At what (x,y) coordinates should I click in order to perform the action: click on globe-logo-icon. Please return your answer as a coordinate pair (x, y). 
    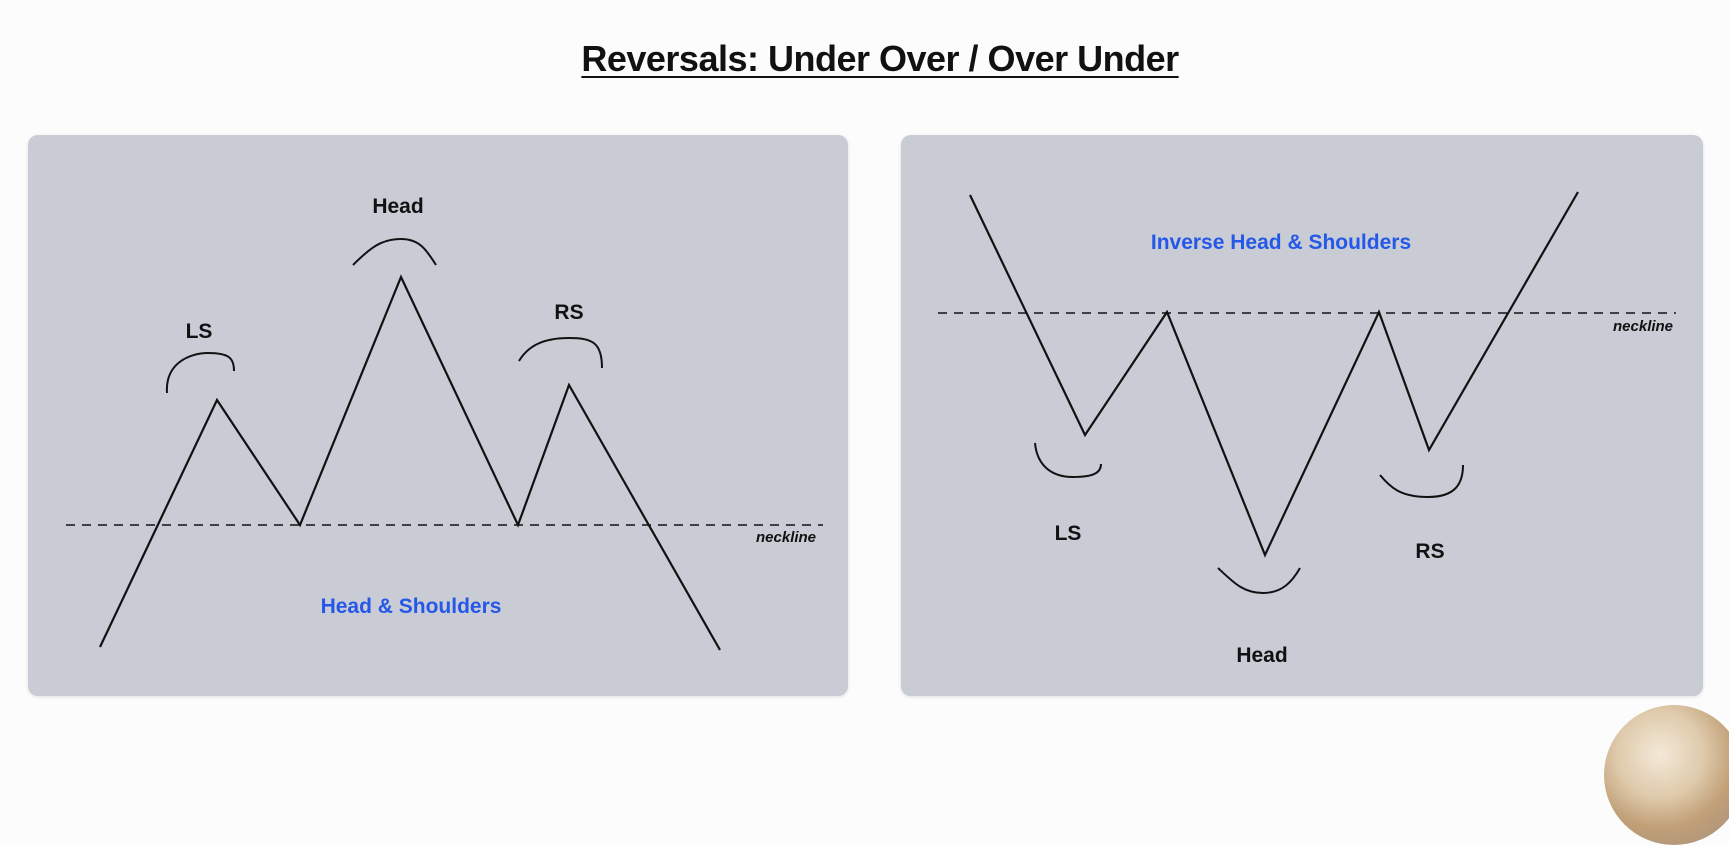
    Looking at the image, I should click on (1666, 775).